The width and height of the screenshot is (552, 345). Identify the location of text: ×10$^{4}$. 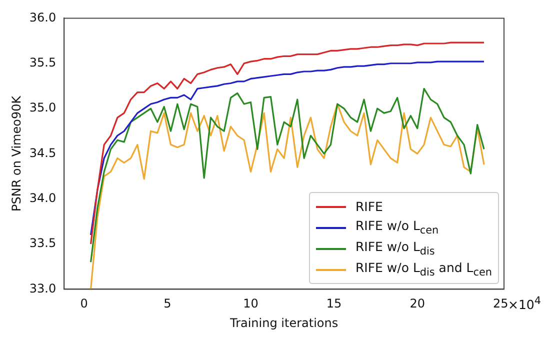
(525, 303).